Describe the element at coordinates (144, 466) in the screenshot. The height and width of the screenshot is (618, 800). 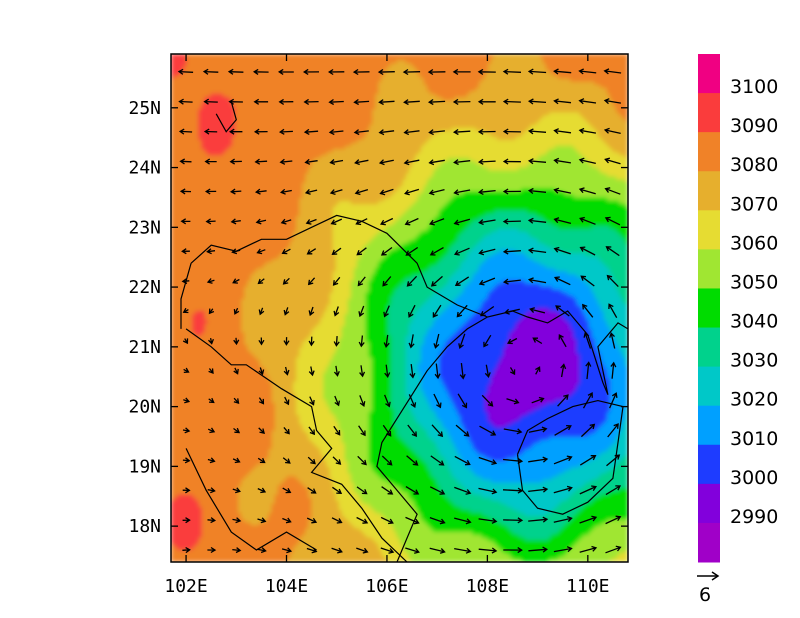
I see `lat-tick-label: 19N` at that location.